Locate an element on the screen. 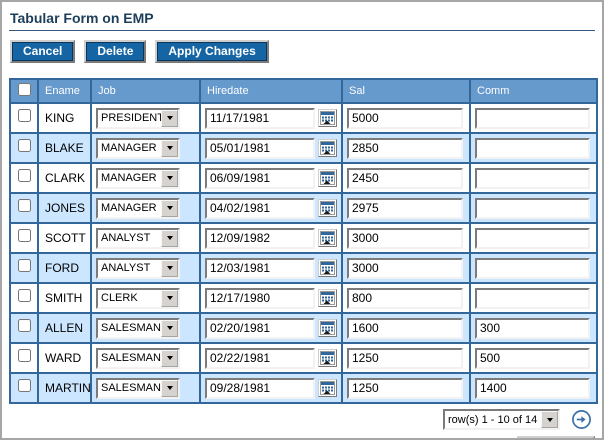 Image resolution: width=604 pixels, height=440 pixels. ename-value: ALLEN is located at coordinates (64, 328).